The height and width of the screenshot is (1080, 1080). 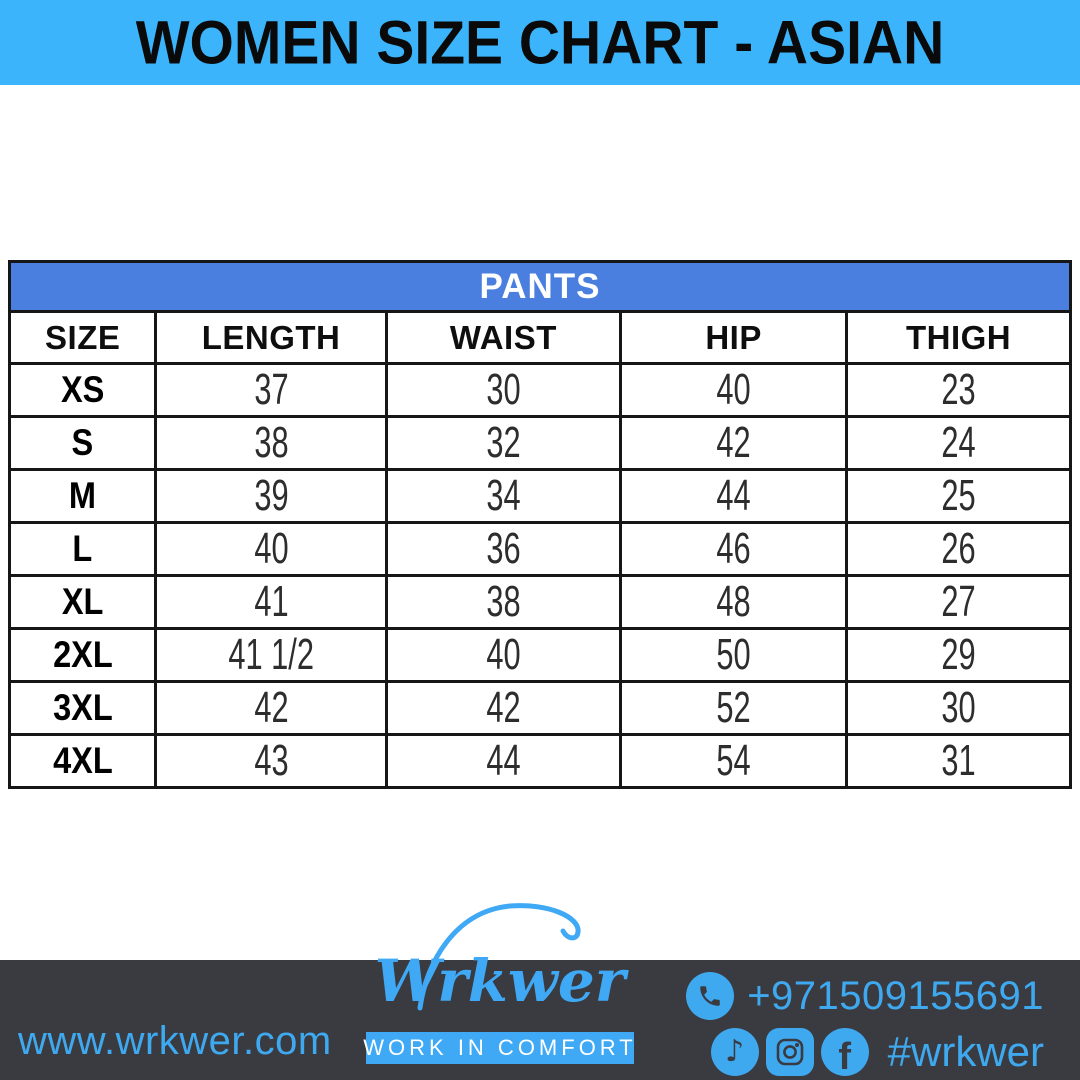 What do you see at coordinates (82, 707) in the screenshot?
I see `size-label: 3XL` at bounding box center [82, 707].